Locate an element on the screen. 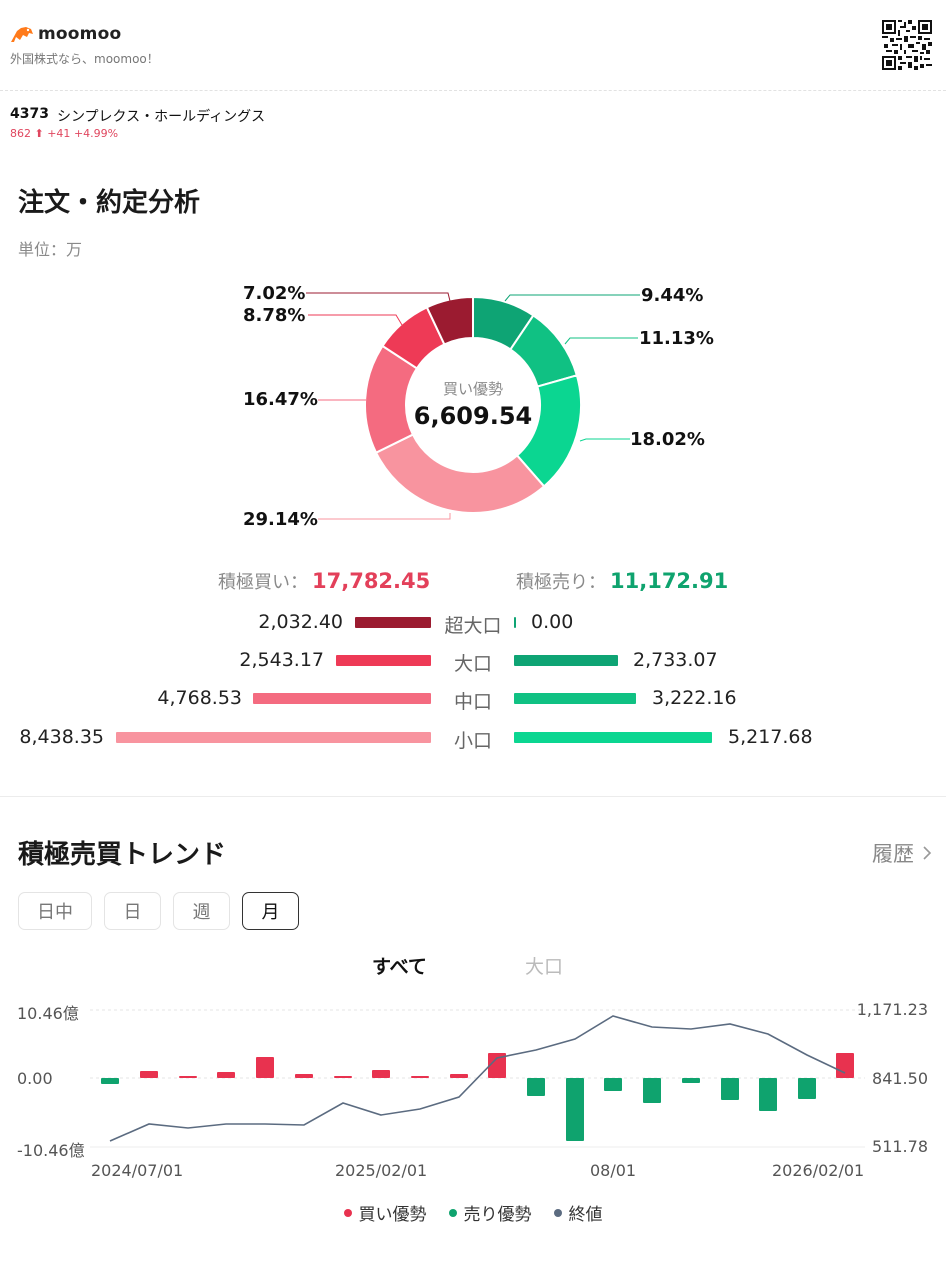 This screenshot has height=1280, width=946. trend-chart is located at coordinates (477, 1078).